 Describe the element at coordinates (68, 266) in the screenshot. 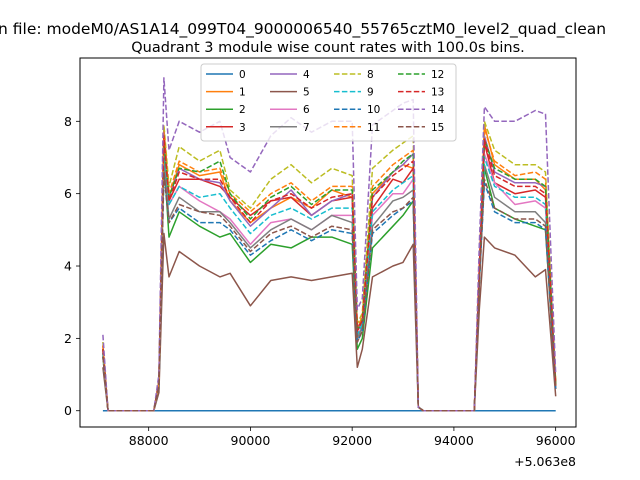

I see `y-tick-label: 4` at that location.